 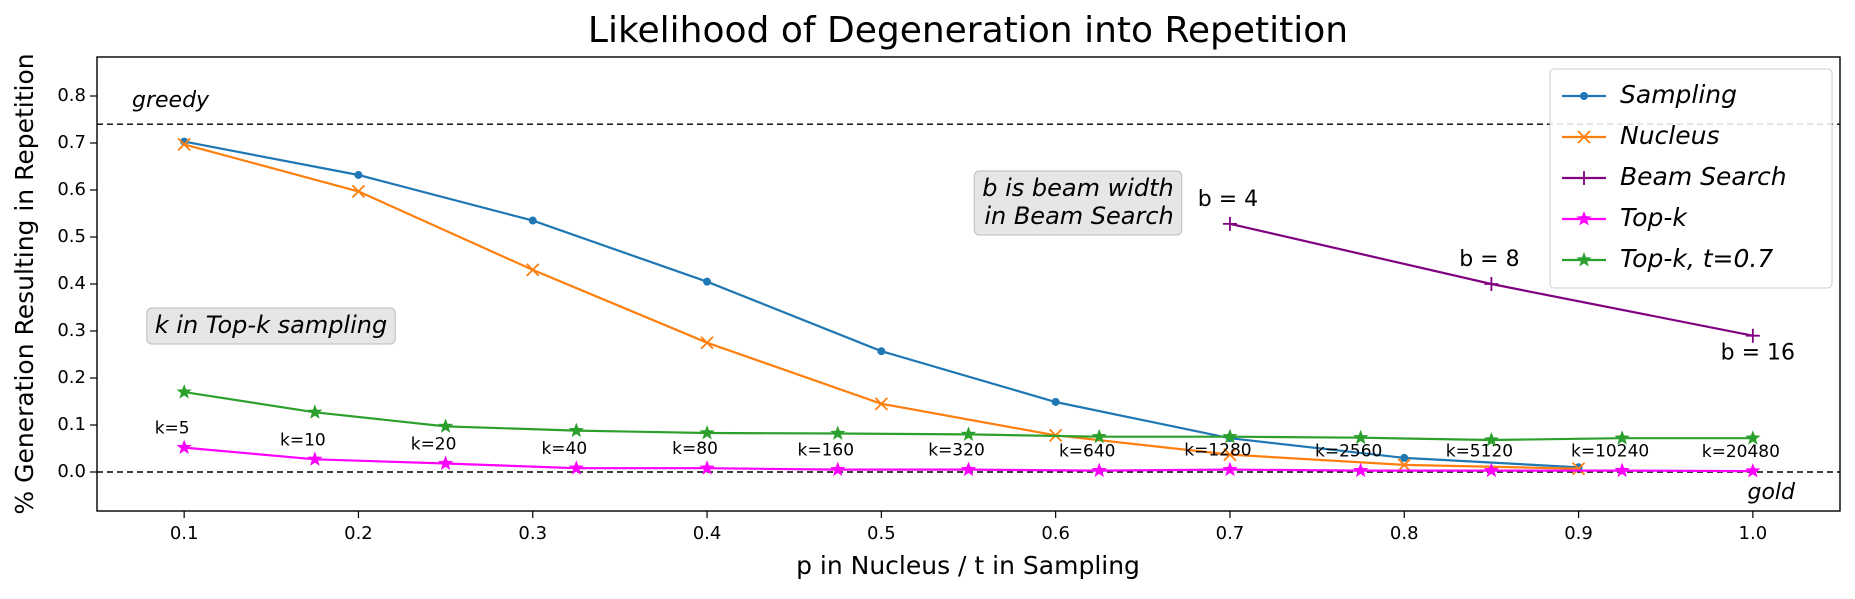 What do you see at coordinates (968, 565) in the screenshot?
I see `x-axis-label: p in Nucleus / t in Sampling` at bounding box center [968, 565].